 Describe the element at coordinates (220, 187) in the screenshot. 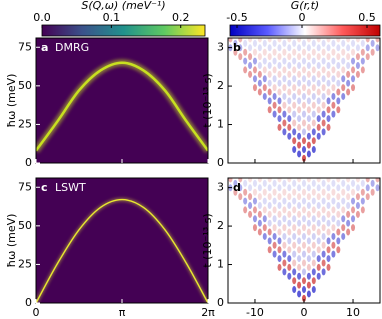

I see `y-tick-label: 3` at that location.